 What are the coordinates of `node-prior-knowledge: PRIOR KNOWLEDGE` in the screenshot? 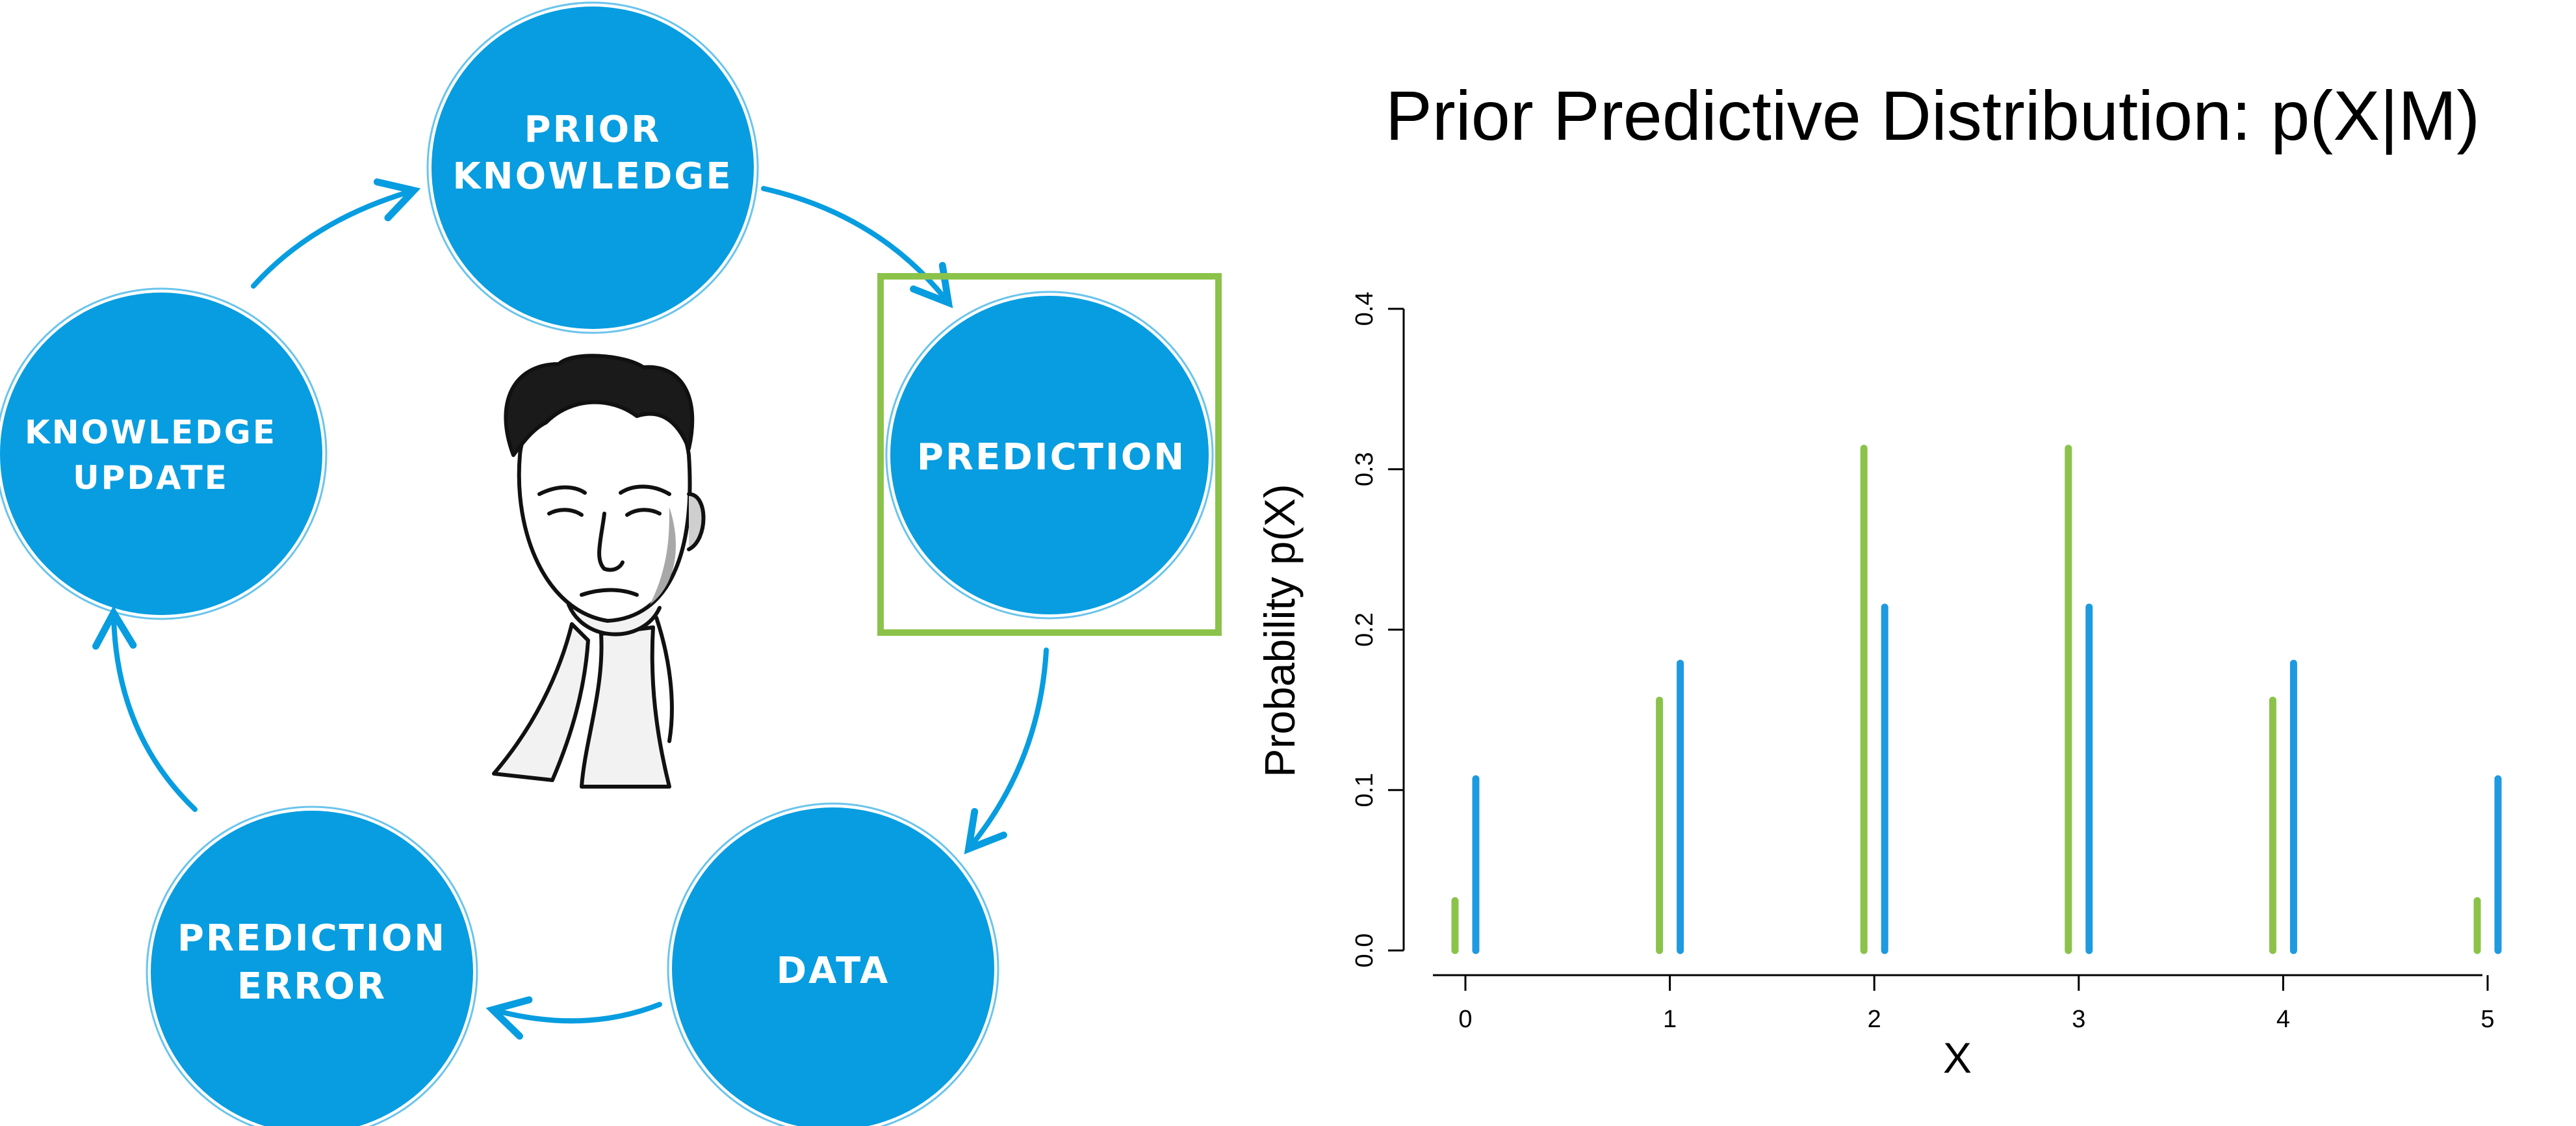 It's located at (592, 167).